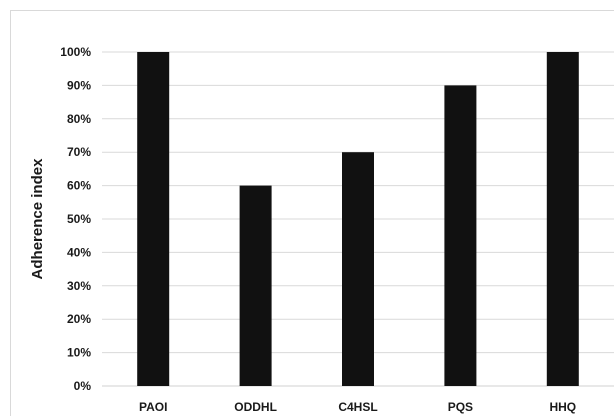  I want to click on y-tick-label: 100%, so click(75, 52).